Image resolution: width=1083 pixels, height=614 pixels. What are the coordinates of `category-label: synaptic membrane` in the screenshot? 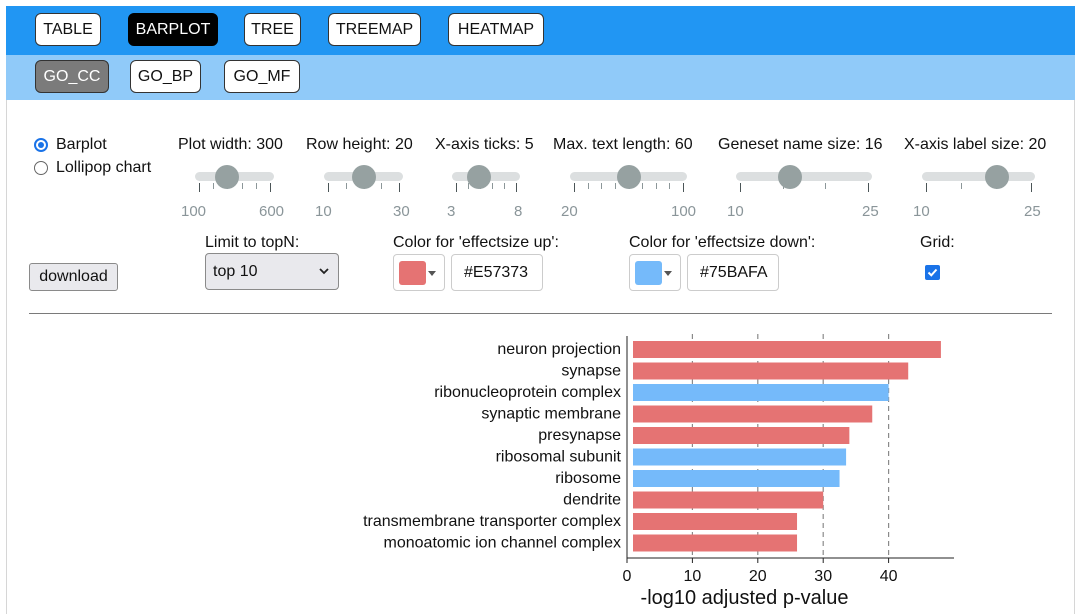 It's located at (551, 414).